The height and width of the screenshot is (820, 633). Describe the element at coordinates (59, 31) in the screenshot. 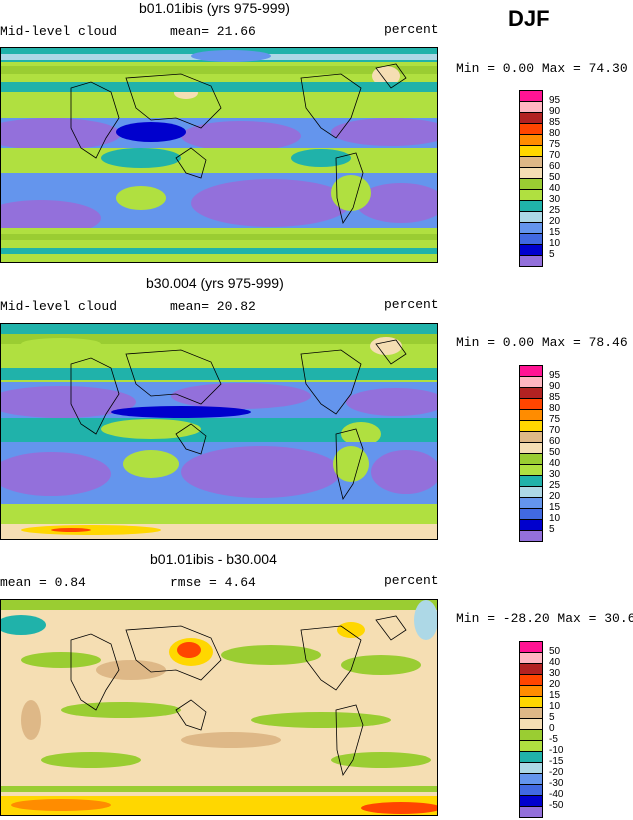

I see `panel-1-variable-label: Mid-level cloud` at that location.